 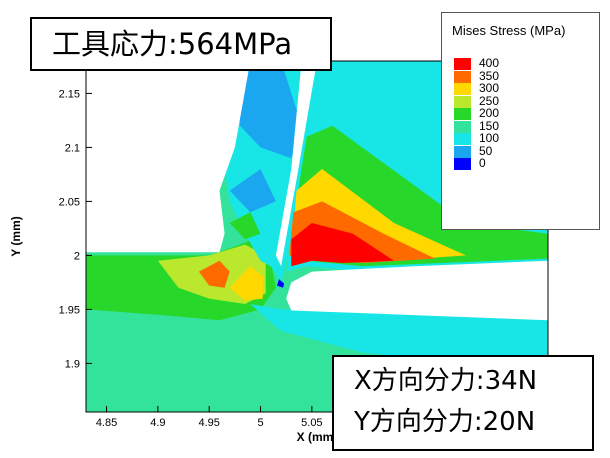 I want to click on y-tick-label: 2.15, so click(x=69, y=94).